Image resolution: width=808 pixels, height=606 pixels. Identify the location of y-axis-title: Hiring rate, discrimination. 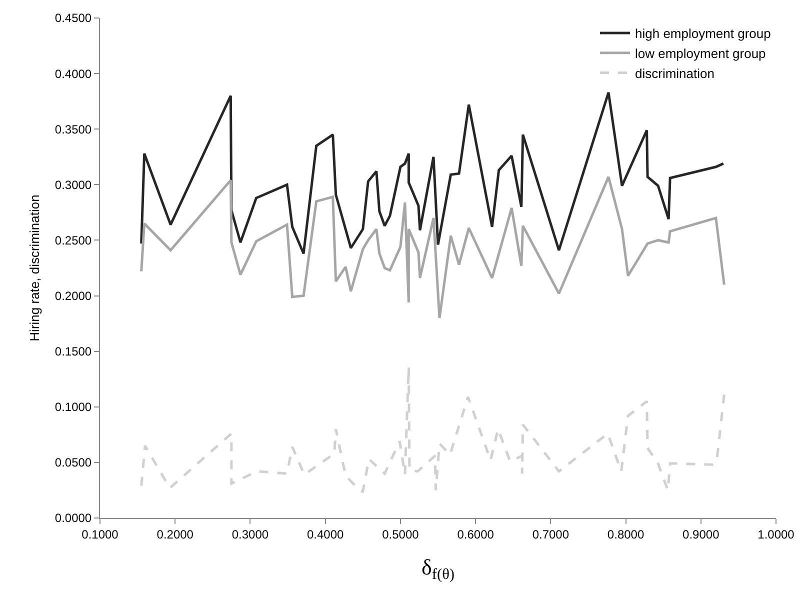
(34, 268).